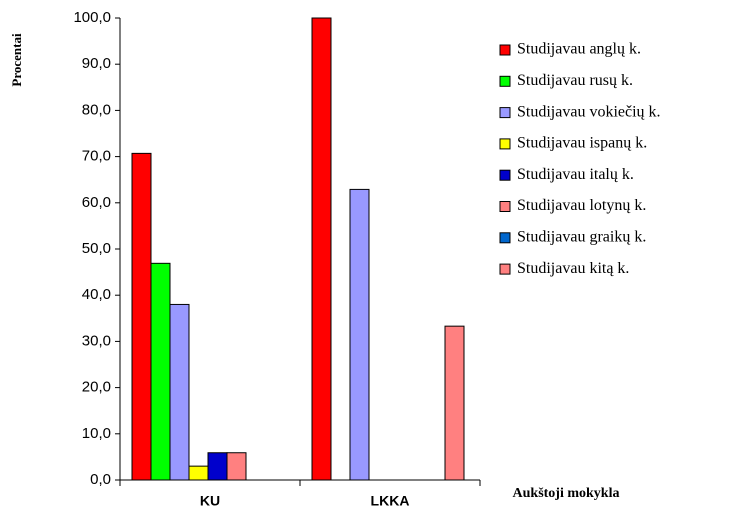 This screenshot has width=739, height=510. What do you see at coordinates (390, 501) in the screenshot?
I see `x-tick-label: LKKA` at bounding box center [390, 501].